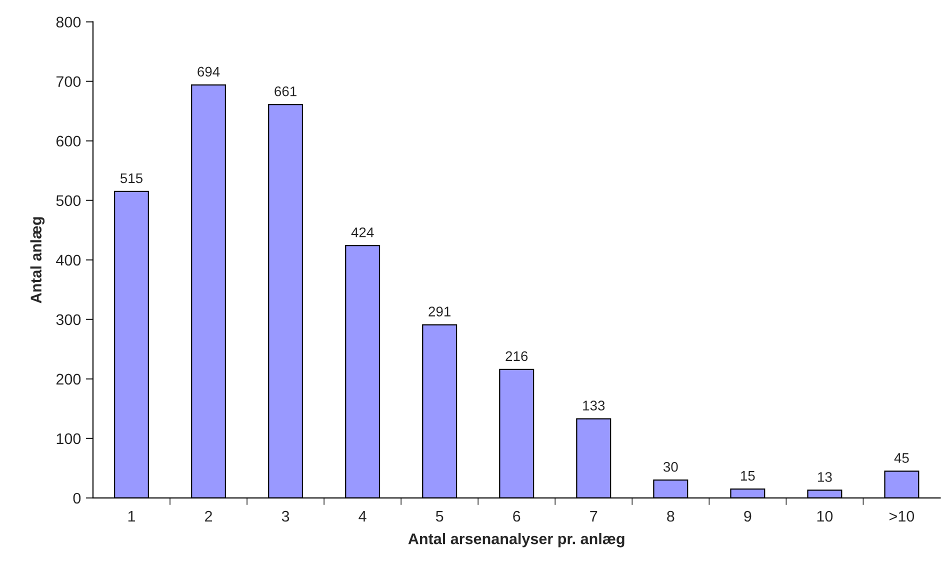 Image resolution: width=944 pixels, height=575 pixels. What do you see at coordinates (516, 540) in the screenshot?
I see `x-axis-title: Antal arsenanalyser pr. anlæg` at bounding box center [516, 540].